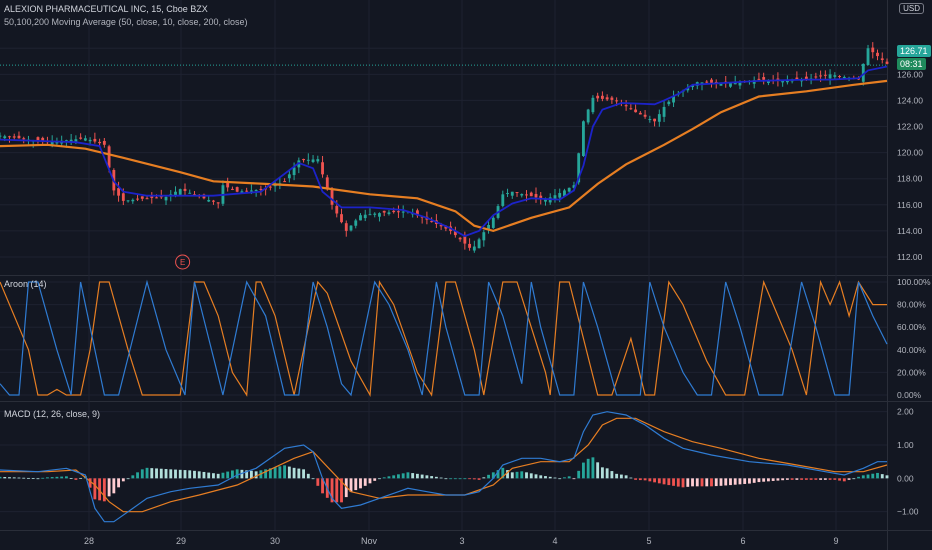 Image resolution: width=932 pixels, height=550 pixels. I want to click on x-tick-label: 4, so click(554, 541).